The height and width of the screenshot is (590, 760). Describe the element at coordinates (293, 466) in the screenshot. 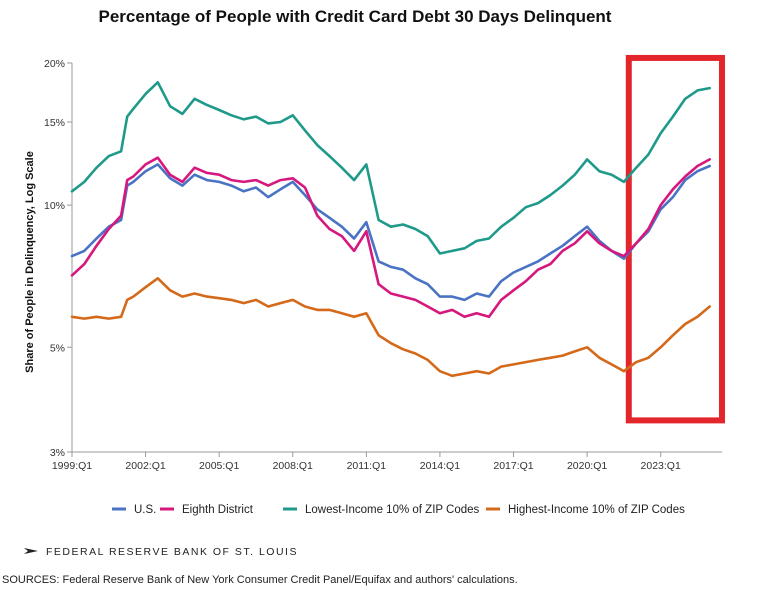

I see `x-tick-label: 2008:Q1` at that location.